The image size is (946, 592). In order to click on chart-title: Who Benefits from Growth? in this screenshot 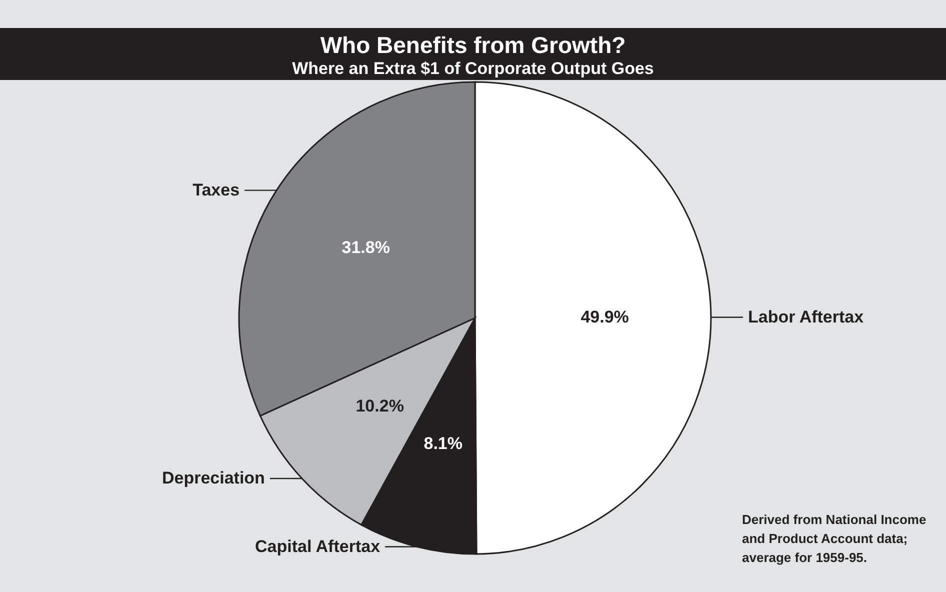, I will do `click(473, 45)`.